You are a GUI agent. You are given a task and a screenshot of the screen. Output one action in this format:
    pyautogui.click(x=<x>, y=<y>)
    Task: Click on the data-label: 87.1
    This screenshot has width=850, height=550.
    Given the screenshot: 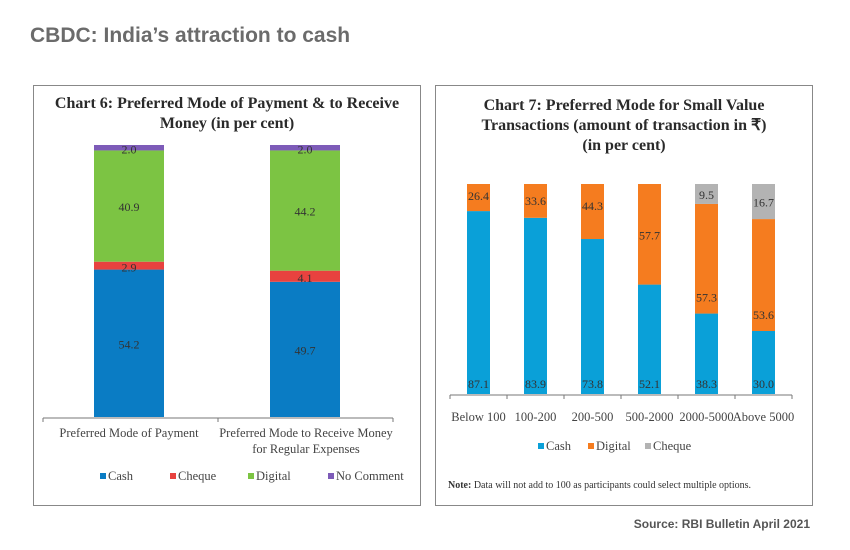 What is the action you would take?
    pyautogui.click(x=478, y=384)
    